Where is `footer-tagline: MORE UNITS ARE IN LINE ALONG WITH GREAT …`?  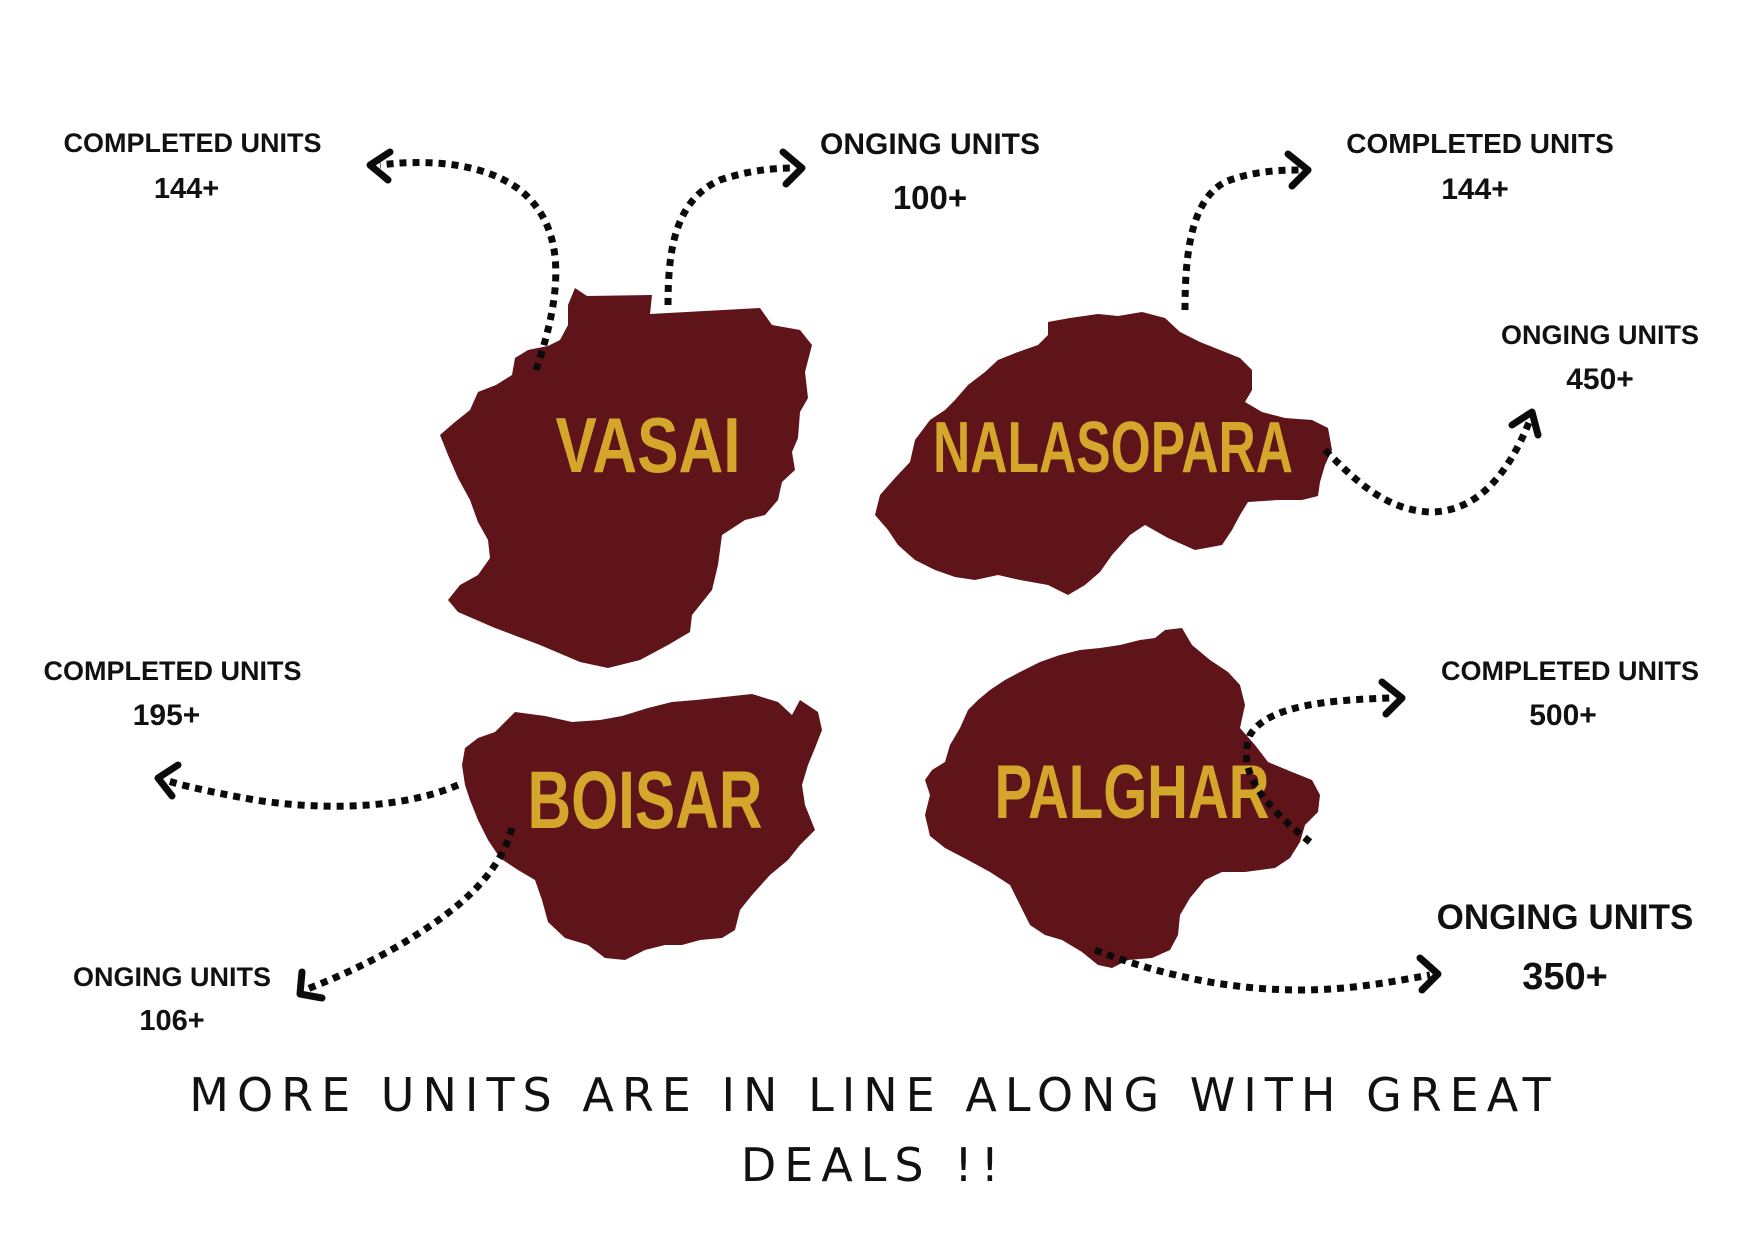 footer-tagline: MORE UNITS ARE IN LINE ALONG WITH GREAT … is located at coordinates (874, 1130).